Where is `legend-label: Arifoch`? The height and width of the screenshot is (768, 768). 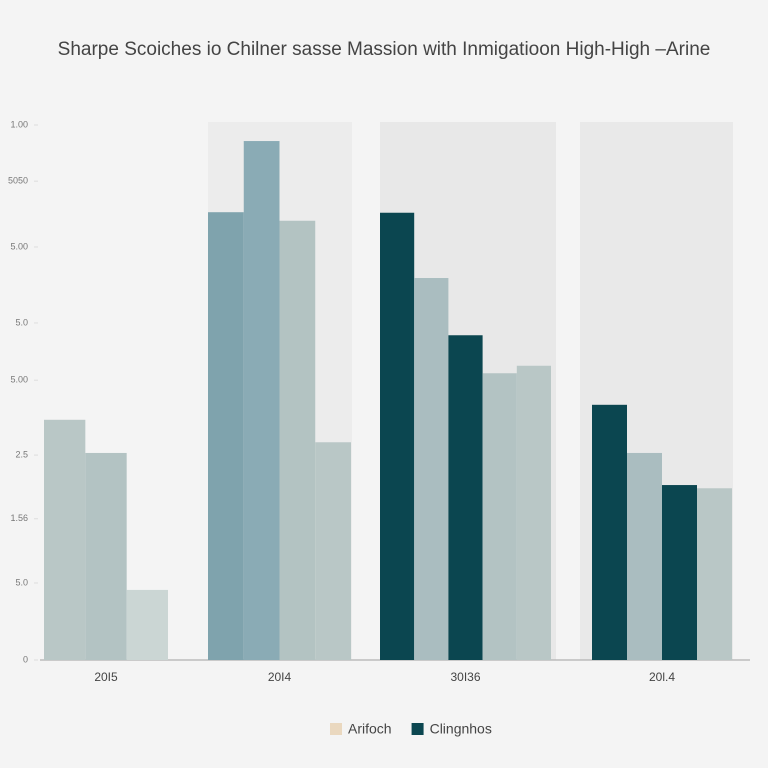 legend-label: Arifoch is located at coordinates (370, 729).